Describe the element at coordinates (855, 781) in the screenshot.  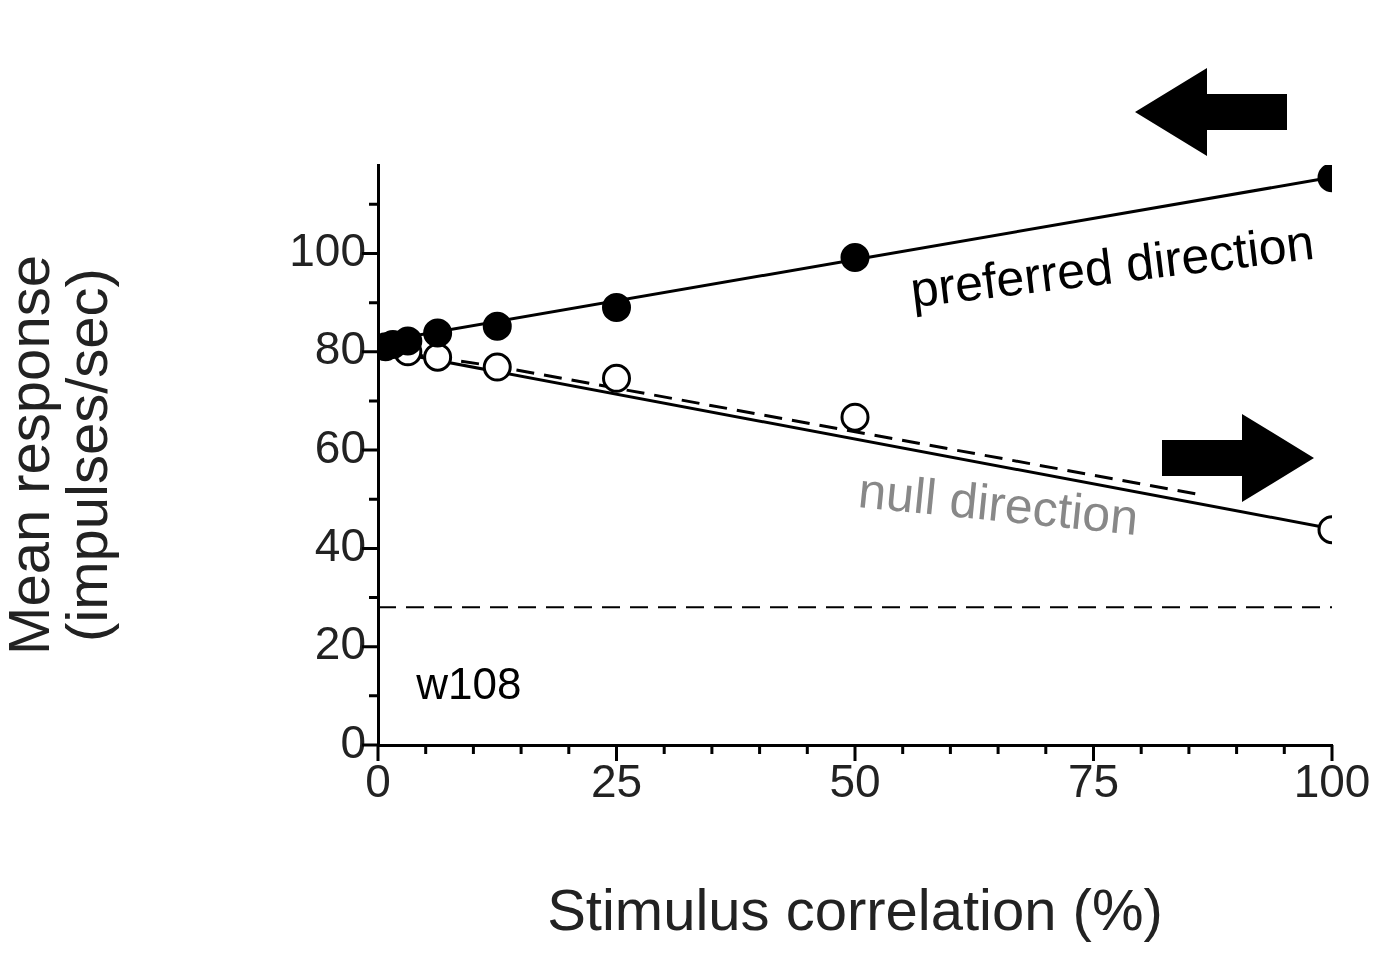
I see `x-tick-label: 50` at that location.